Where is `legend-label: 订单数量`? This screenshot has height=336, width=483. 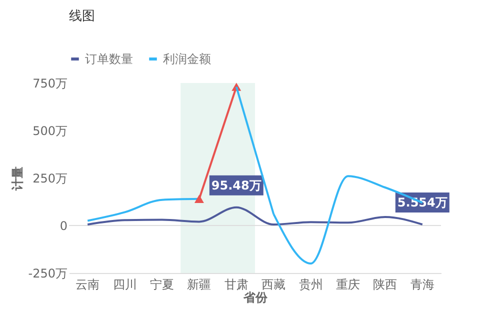 legend-label: 订单数量 is located at coordinates (109, 59).